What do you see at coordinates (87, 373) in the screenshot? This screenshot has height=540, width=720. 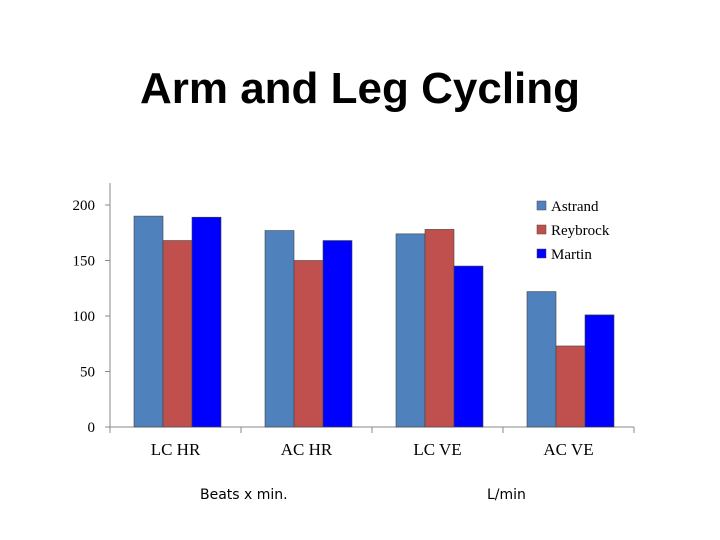 I see `y-tick-label: 50` at bounding box center [87, 373].